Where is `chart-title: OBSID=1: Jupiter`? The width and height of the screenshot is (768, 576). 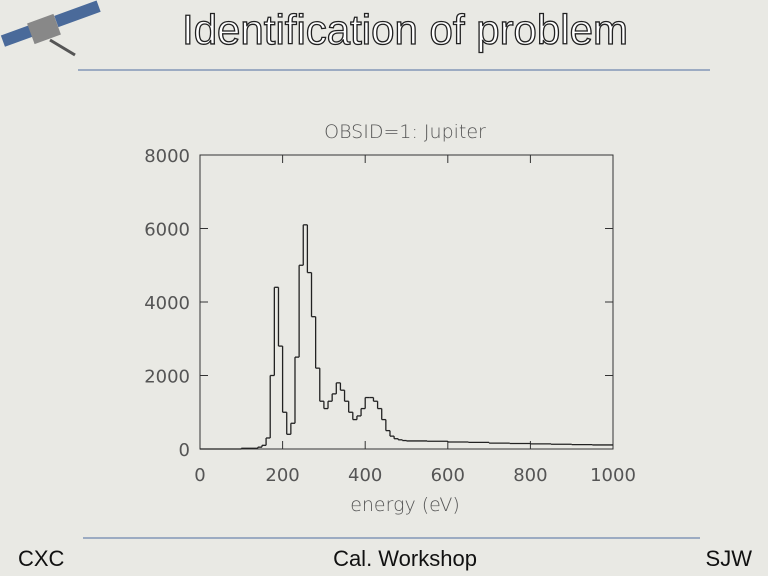
chart-title: OBSID=1: Jupiter is located at coordinates (405, 132).